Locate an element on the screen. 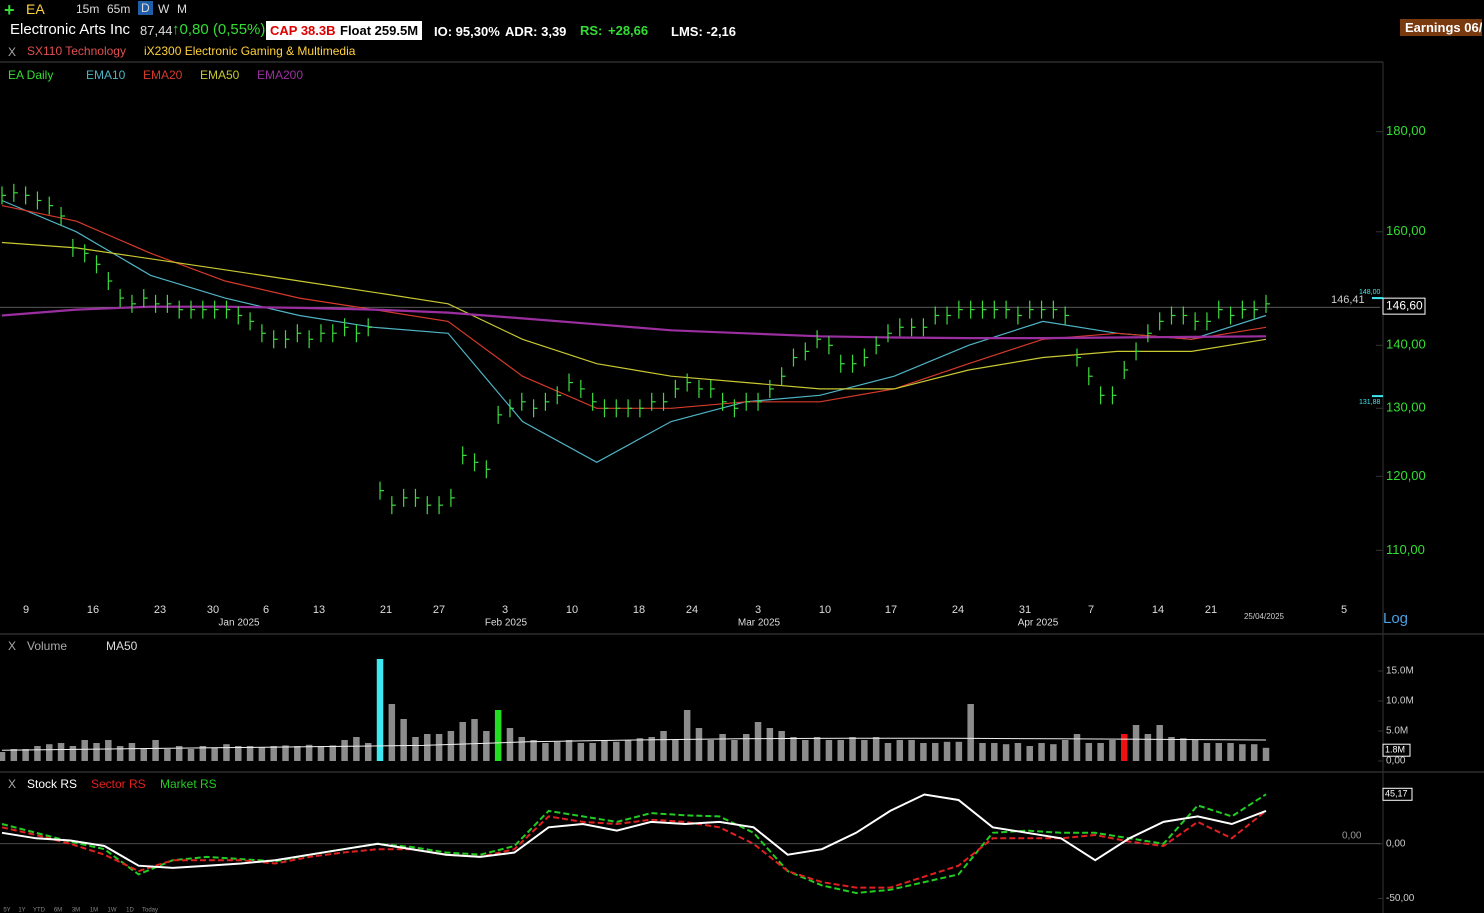 This screenshot has width=1484, height=913. range-button: 5Y is located at coordinates (6, 910).